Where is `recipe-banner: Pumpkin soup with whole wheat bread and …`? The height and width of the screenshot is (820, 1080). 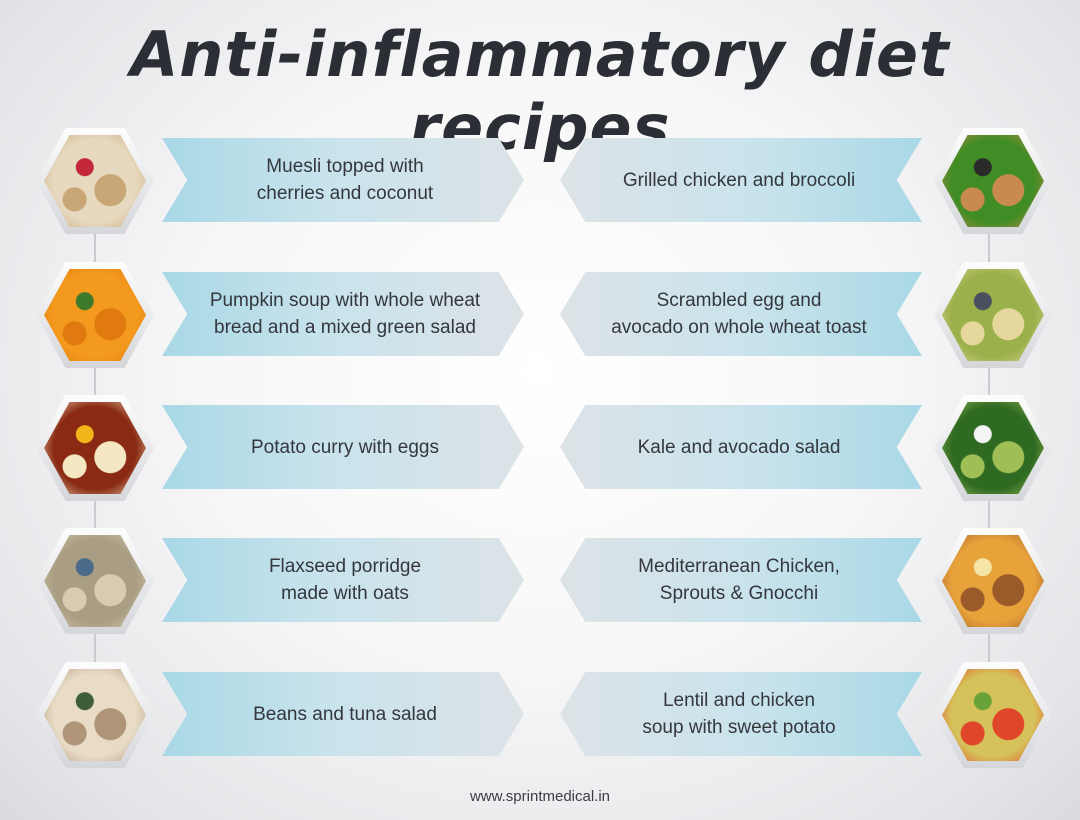 recipe-banner: Pumpkin soup with whole wheat bread and … is located at coordinates (343, 314).